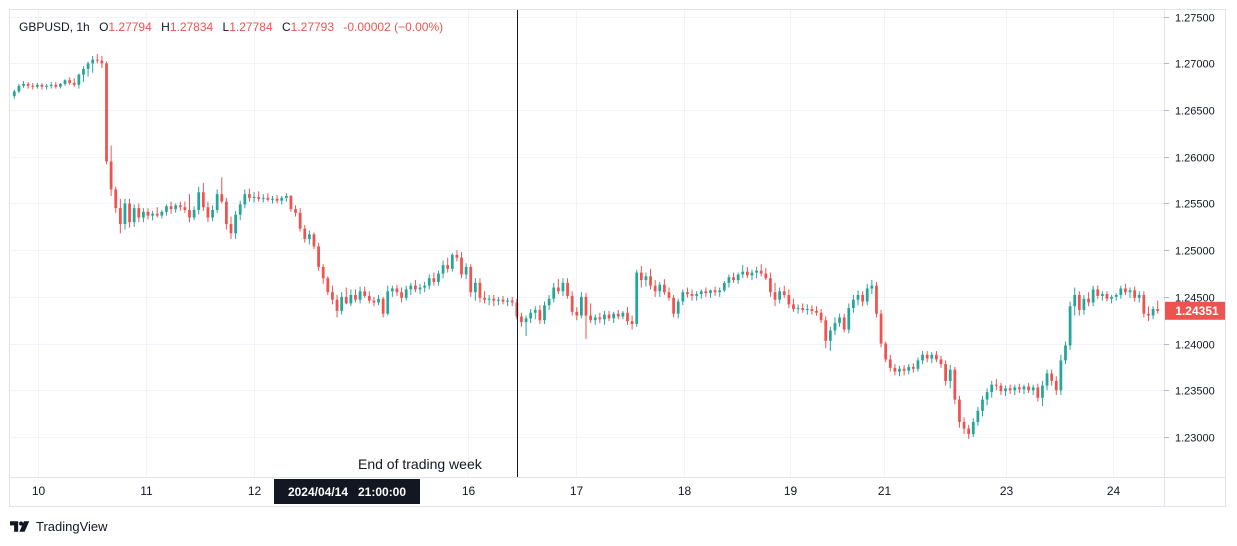 The height and width of the screenshot is (546, 1237). What do you see at coordinates (59, 526) in the screenshot?
I see `tradingview-brand: TradingView` at bounding box center [59, 526].